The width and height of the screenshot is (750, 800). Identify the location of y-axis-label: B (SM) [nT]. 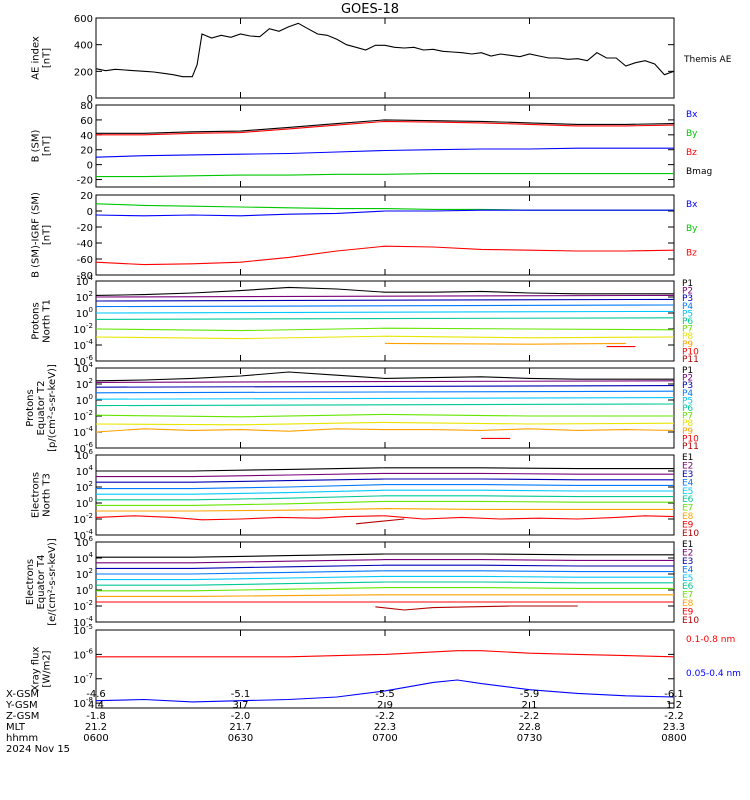
(42, 145).